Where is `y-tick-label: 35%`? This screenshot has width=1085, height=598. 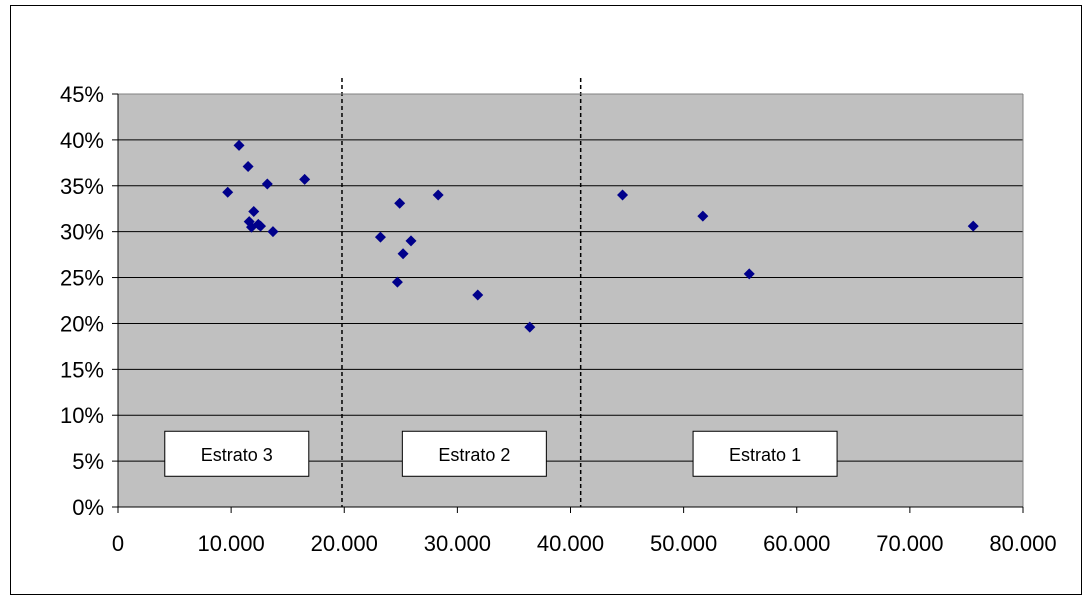
y-tick-label: 35% is located at coordinates (82, 186).